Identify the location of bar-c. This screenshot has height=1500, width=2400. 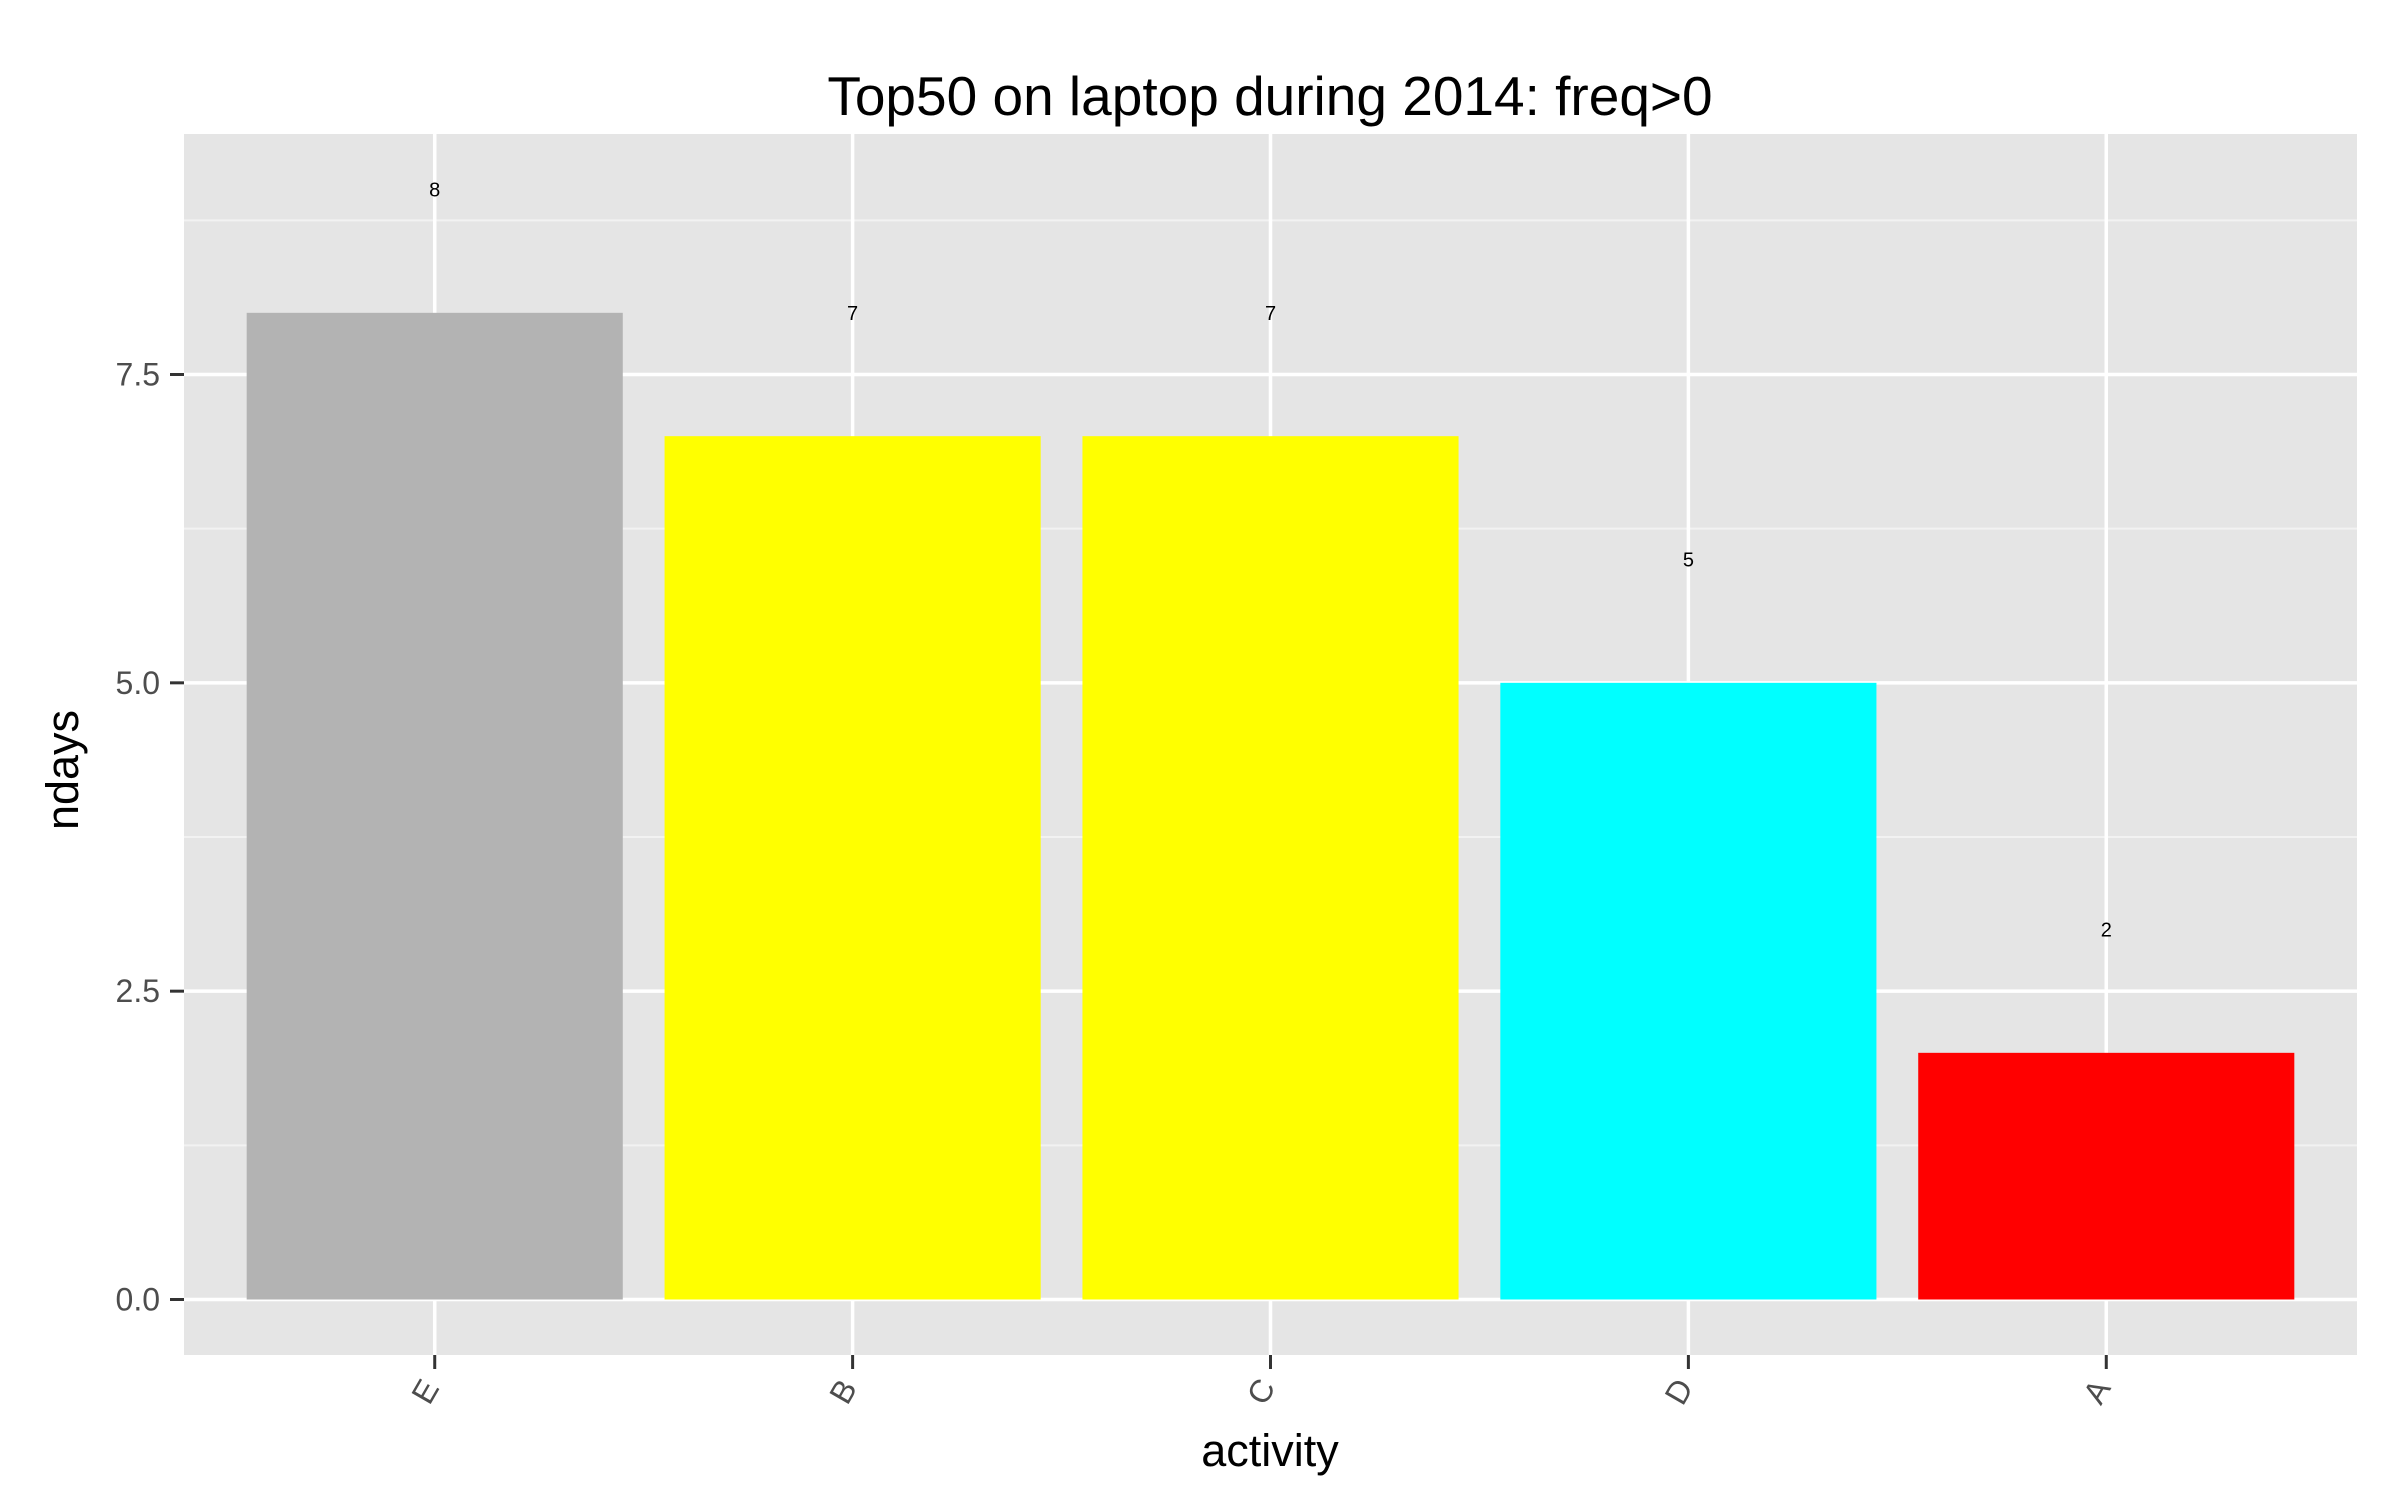
(1270, 868).